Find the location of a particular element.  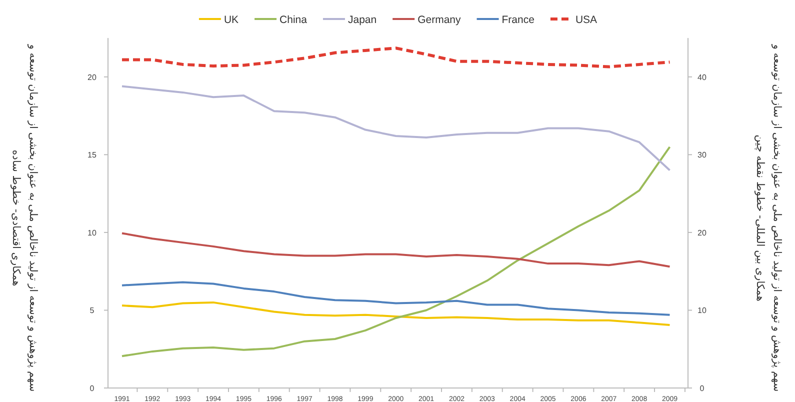

legend-label: UK is located at coordinates (231, 20).